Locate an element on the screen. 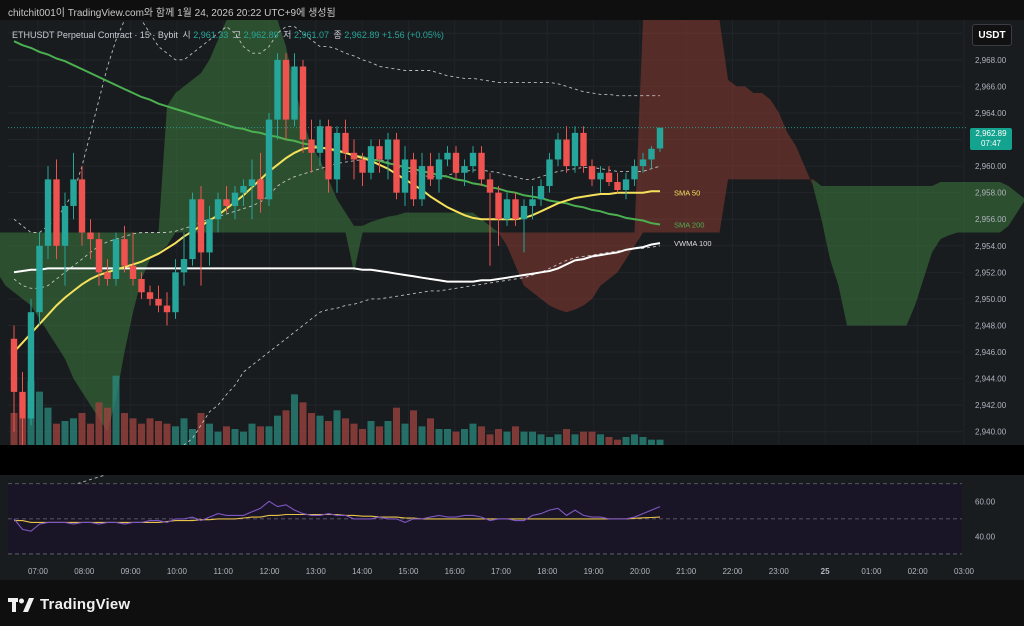  legend-change: +1.56 (+0.05%) is located at coordinates (412, 35).